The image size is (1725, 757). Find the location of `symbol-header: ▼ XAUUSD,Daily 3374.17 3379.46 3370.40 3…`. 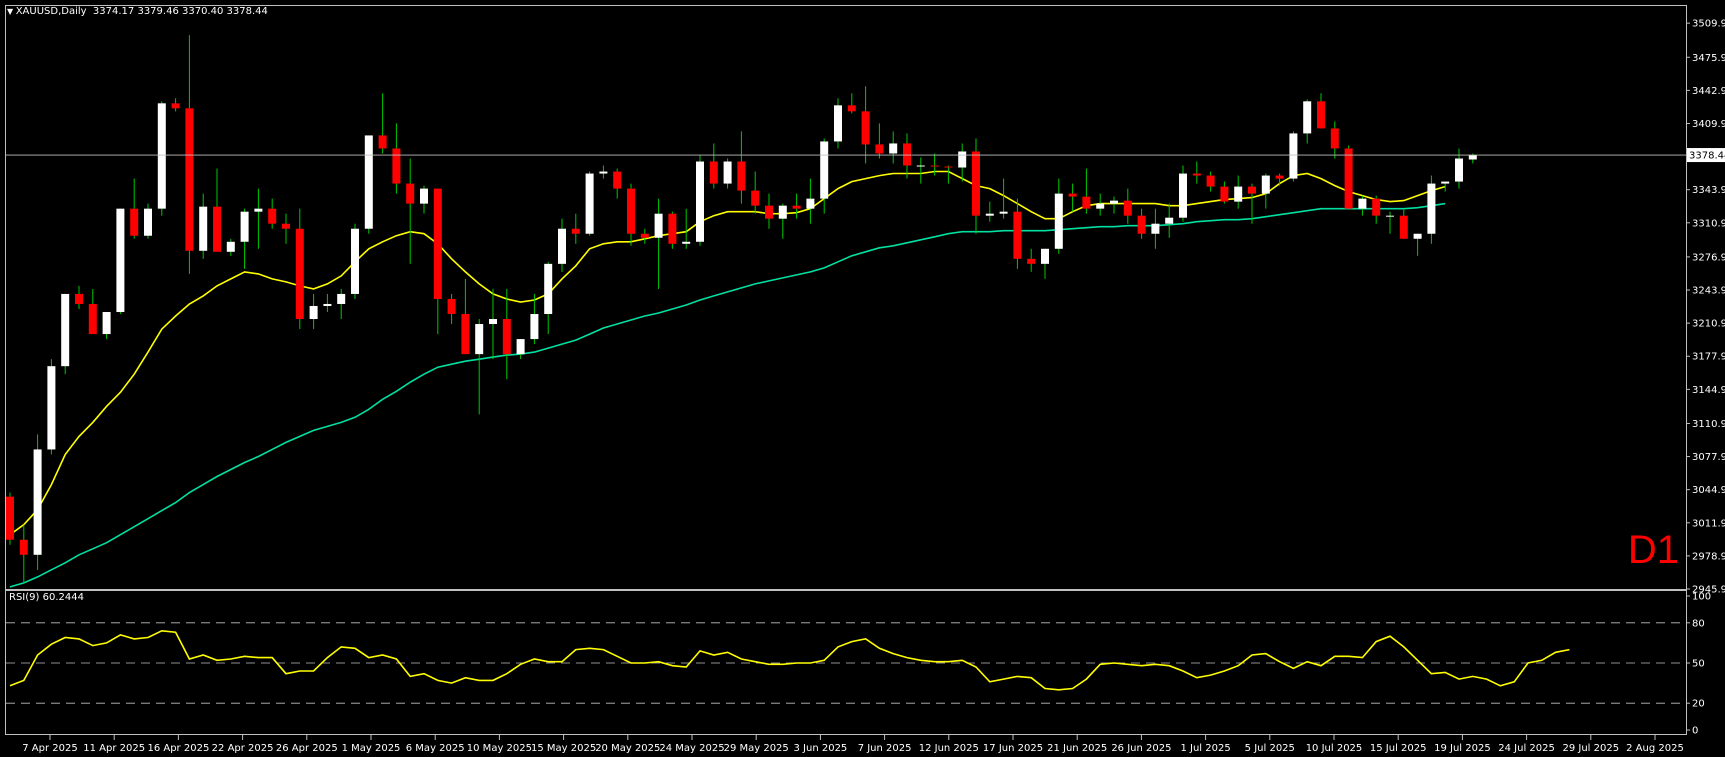

symbol-header: ▼ XAUUSD,Daily 3374.17 3379.46 3370.40 3… is located at coordinates (137, 11).